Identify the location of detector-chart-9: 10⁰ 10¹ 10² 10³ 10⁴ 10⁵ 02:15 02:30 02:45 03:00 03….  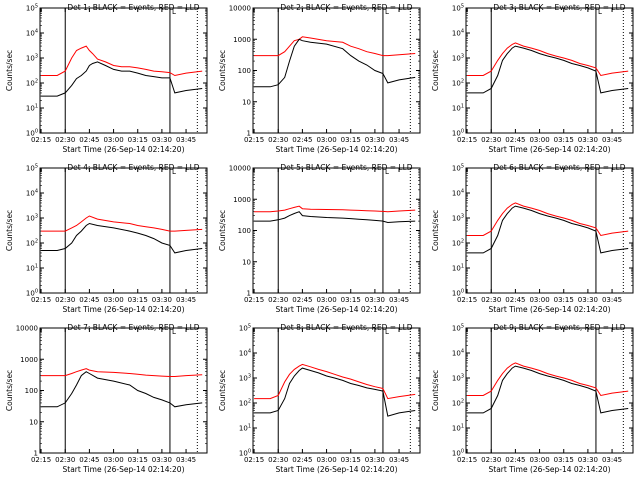
(532, 398).